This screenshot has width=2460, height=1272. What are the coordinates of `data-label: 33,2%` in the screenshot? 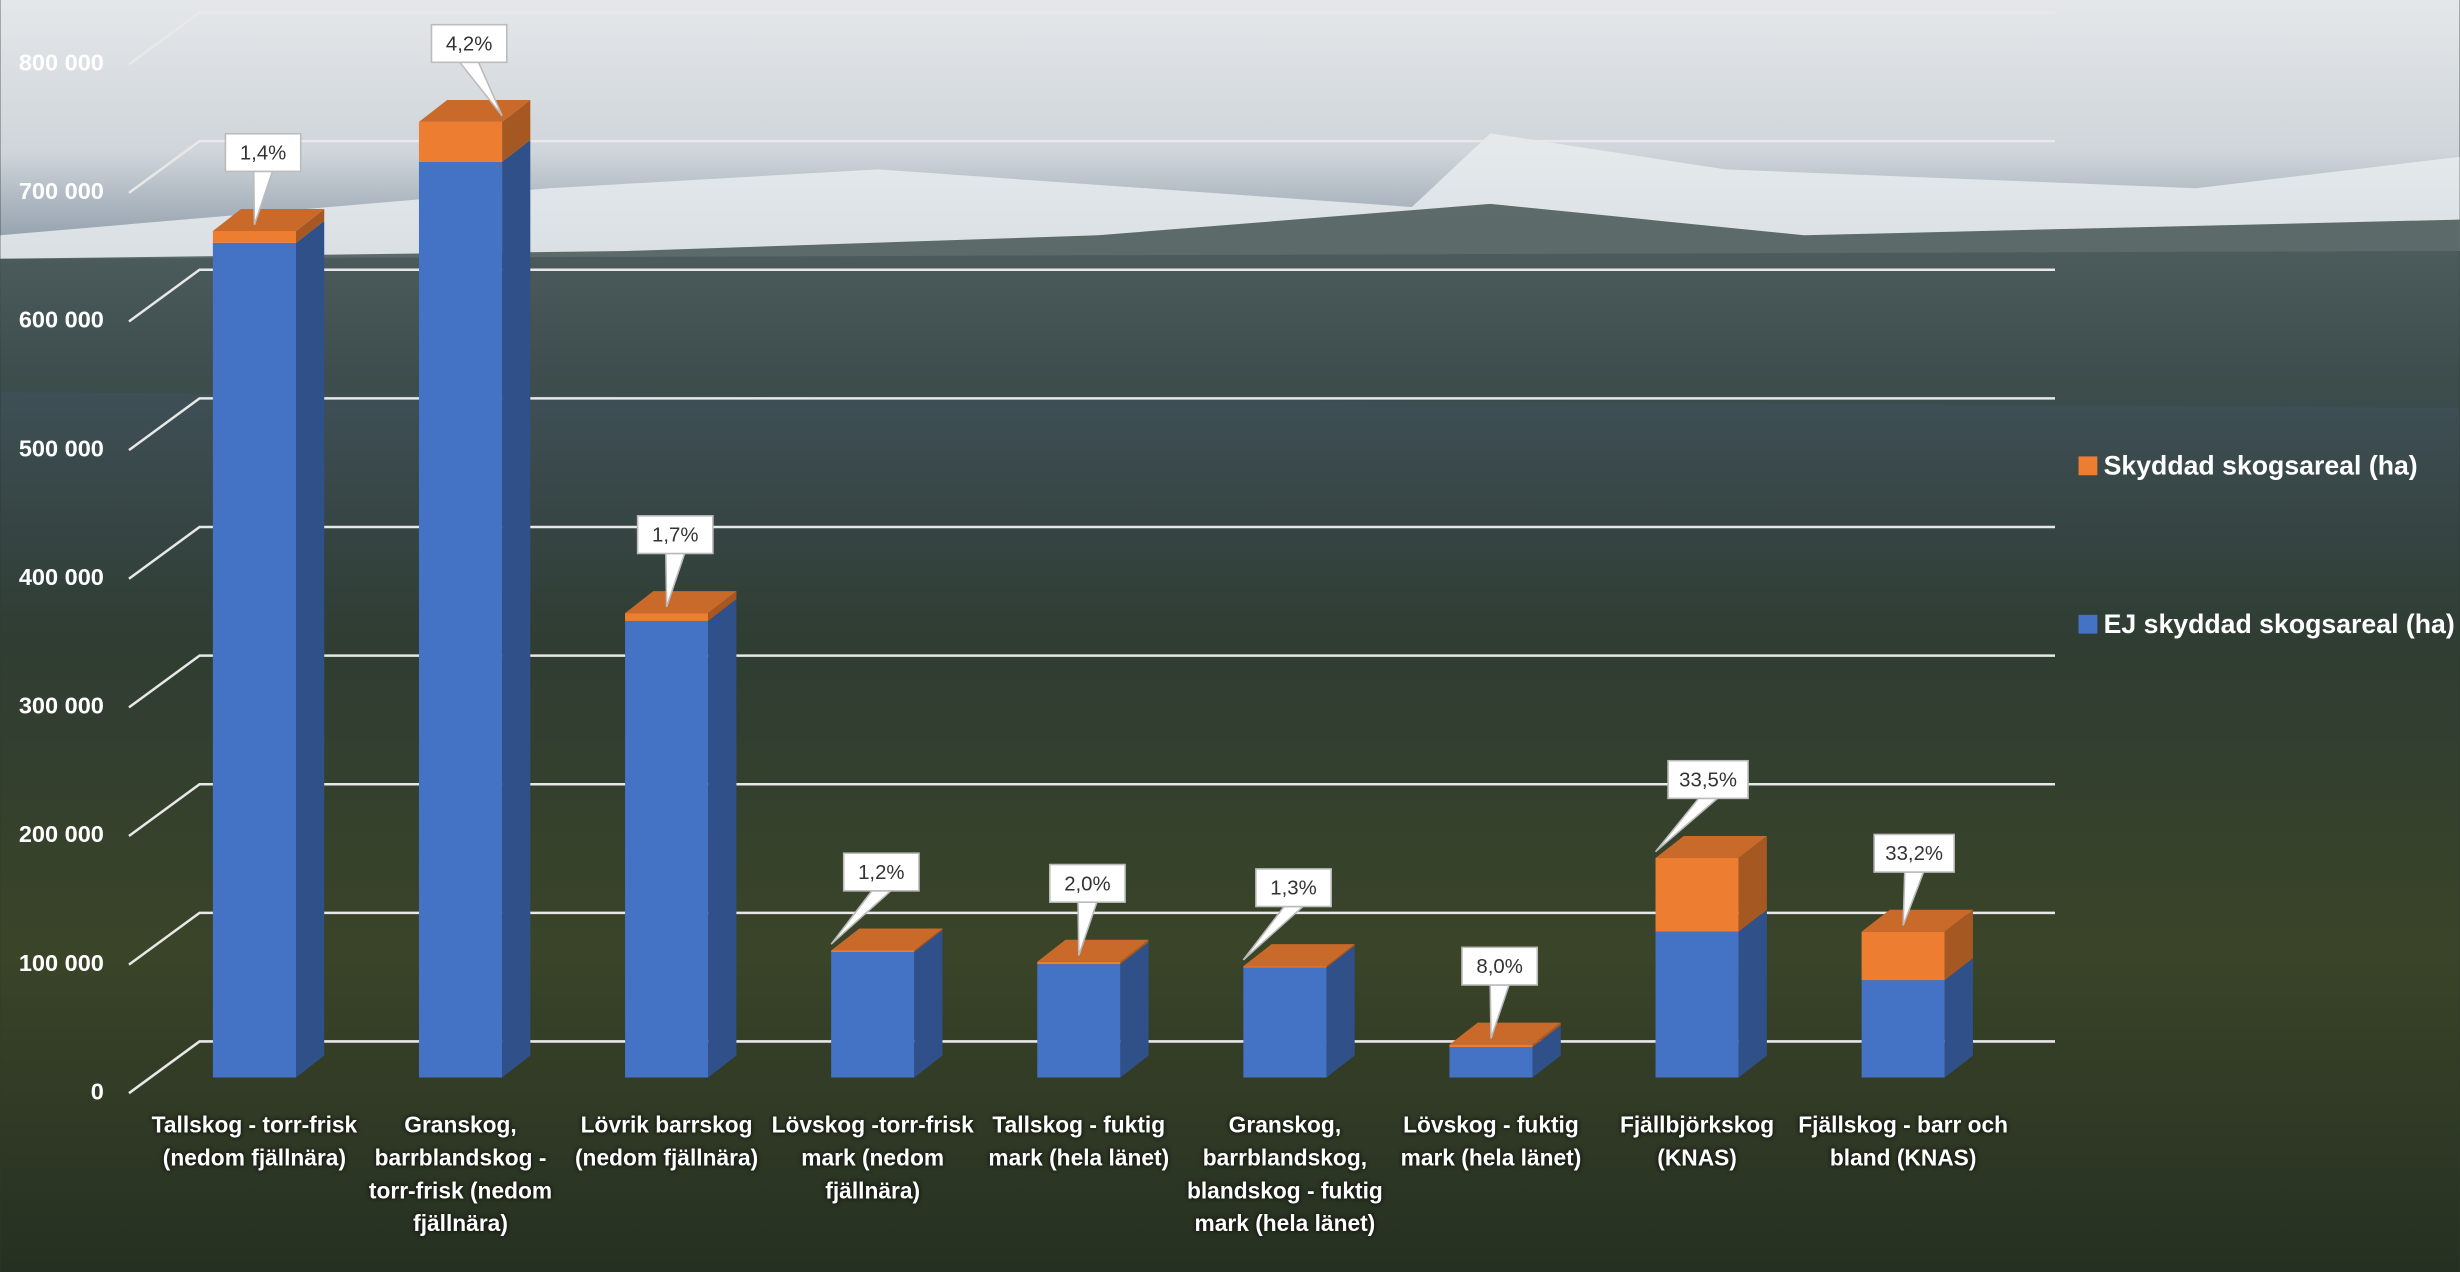 It's located at (1914, 854).